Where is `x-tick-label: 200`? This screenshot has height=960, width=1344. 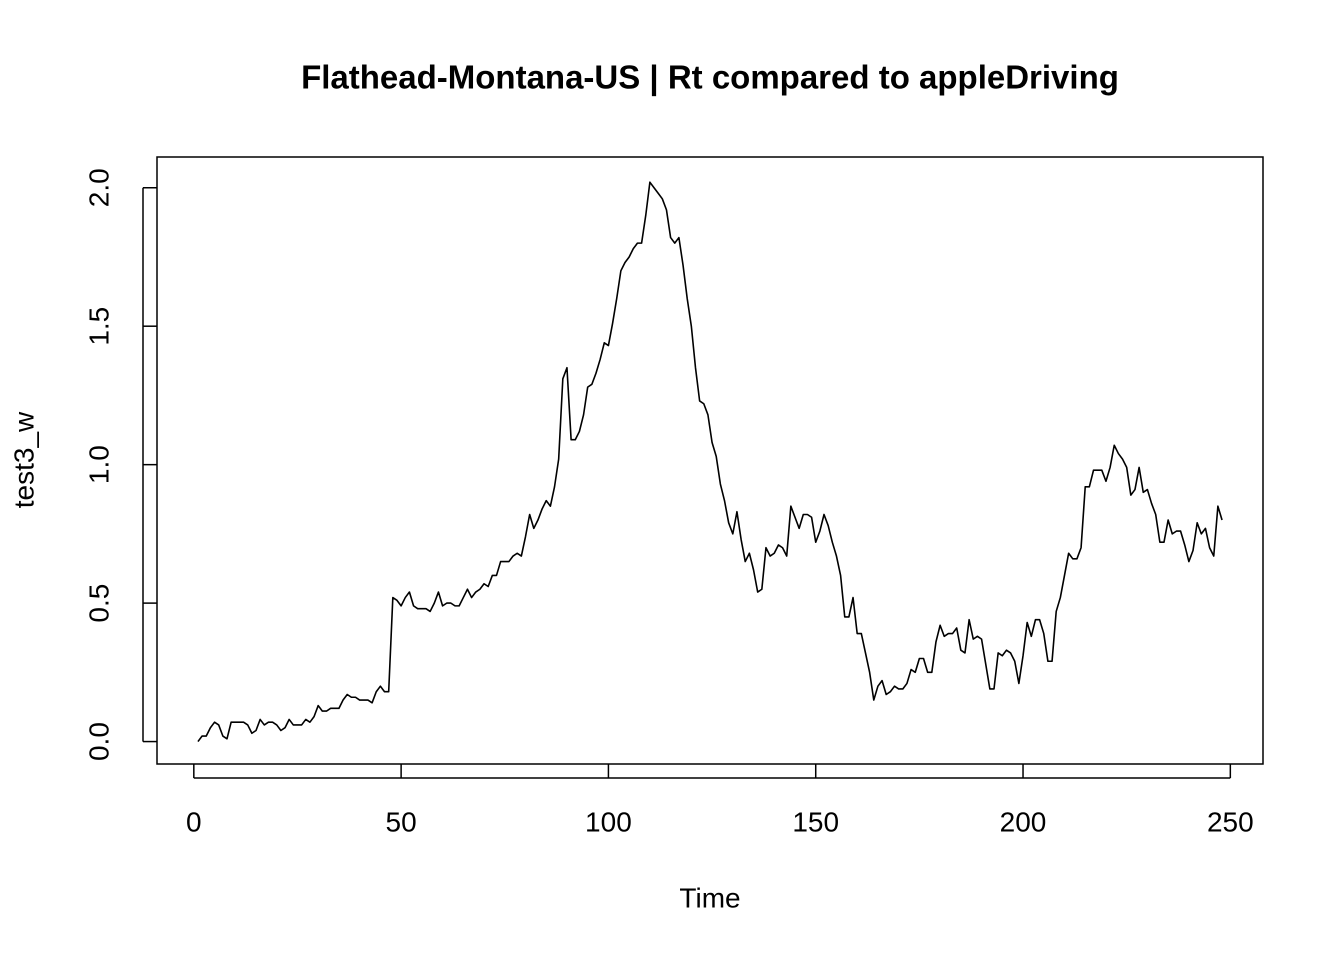 x-tick-label: 200 is located at coordinates (1023, 821).